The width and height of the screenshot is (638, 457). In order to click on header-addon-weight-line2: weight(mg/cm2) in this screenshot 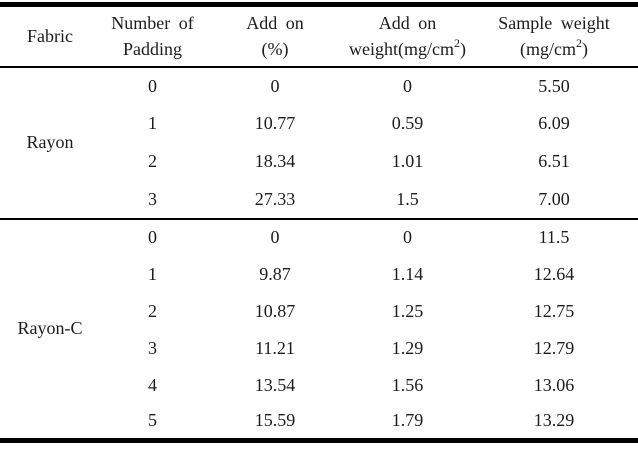, I will do `click(407, 49)`.